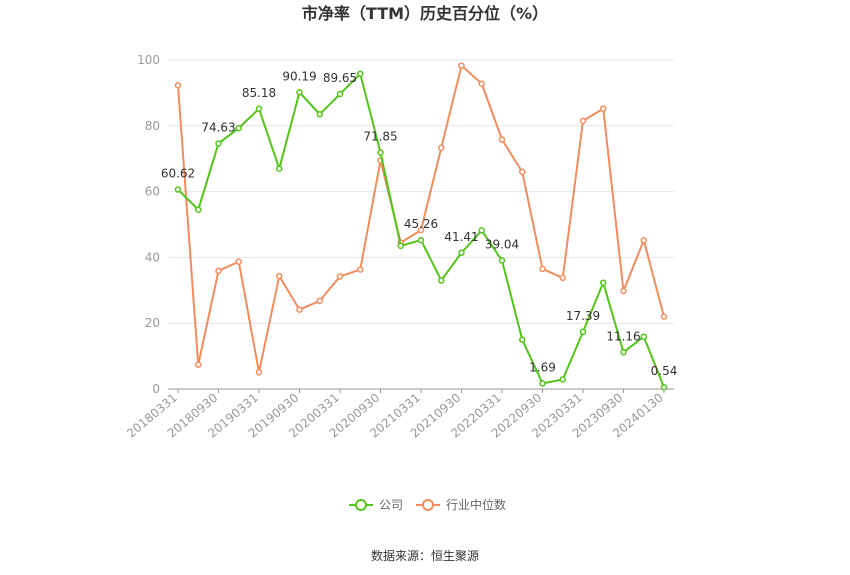 Image resolution: width=850 pixels, height=575 pixels. I want to click on chart-title: 市净率（TTM）历史百分位（%）, so click(425, 13).